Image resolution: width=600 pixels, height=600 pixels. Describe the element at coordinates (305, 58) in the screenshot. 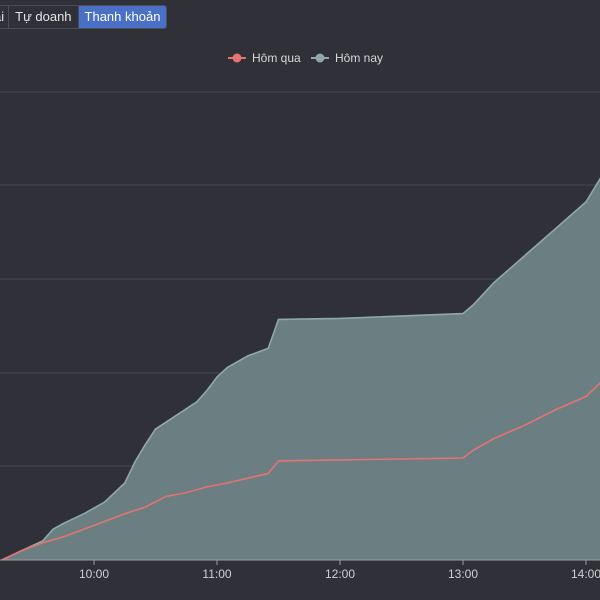

I see `legend: Hôm qua Hôm nay` at that location.